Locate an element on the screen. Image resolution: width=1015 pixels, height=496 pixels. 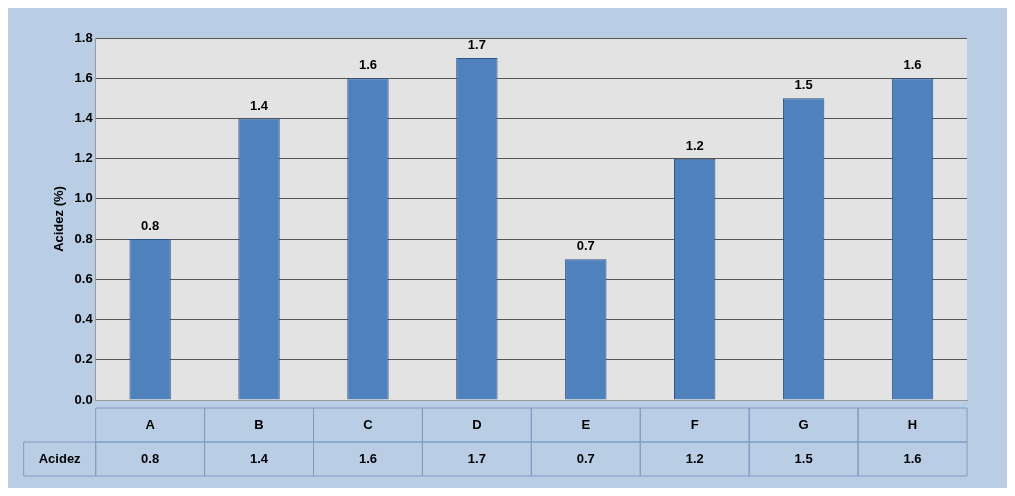
y-tick-label: 1.6 is located at coordinates (83, 77).